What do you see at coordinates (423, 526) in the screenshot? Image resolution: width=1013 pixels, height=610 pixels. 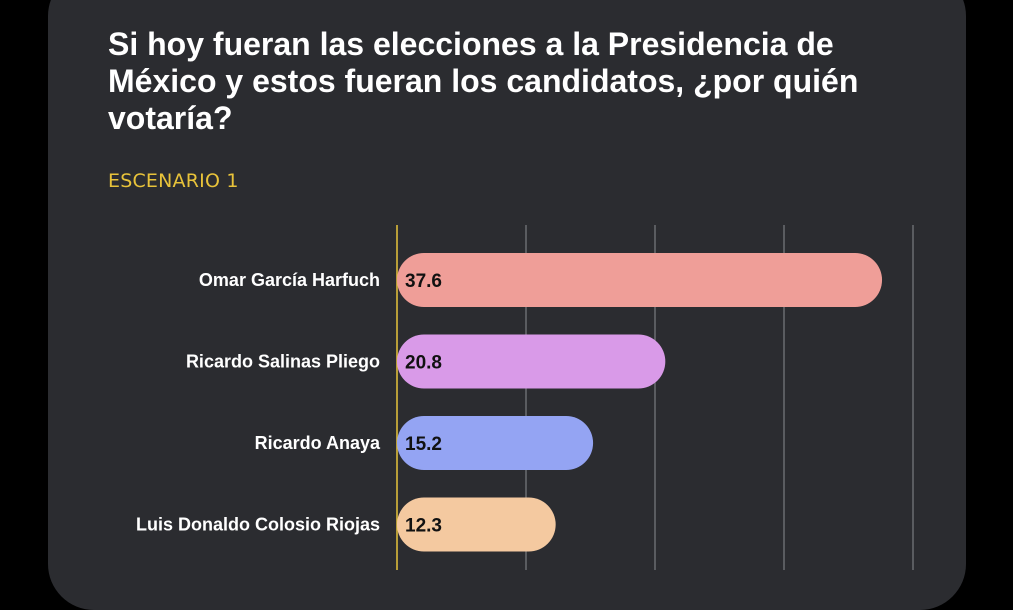 I see `value-label: 12.3` at bounding box center [423, 526].